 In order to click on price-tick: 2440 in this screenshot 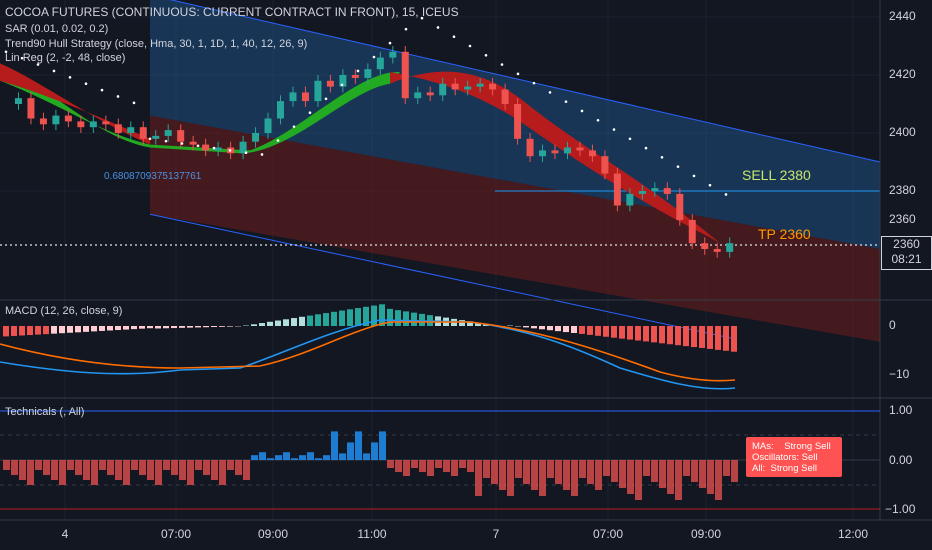, I will do `click(902, 16)`.